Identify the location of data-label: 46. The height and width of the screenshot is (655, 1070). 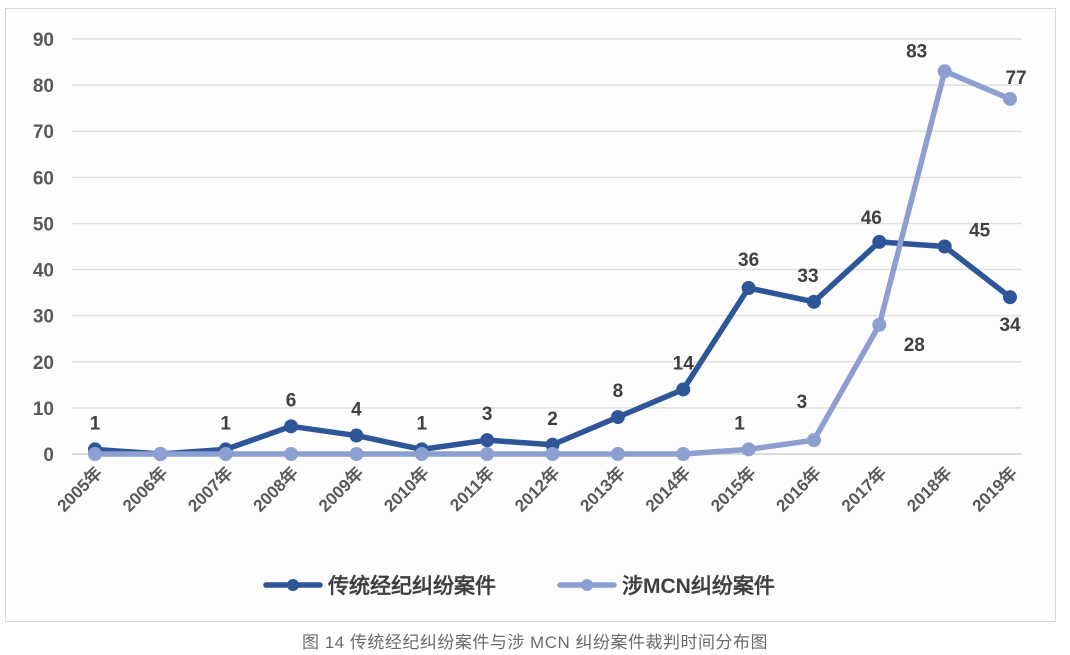
(871, 218).